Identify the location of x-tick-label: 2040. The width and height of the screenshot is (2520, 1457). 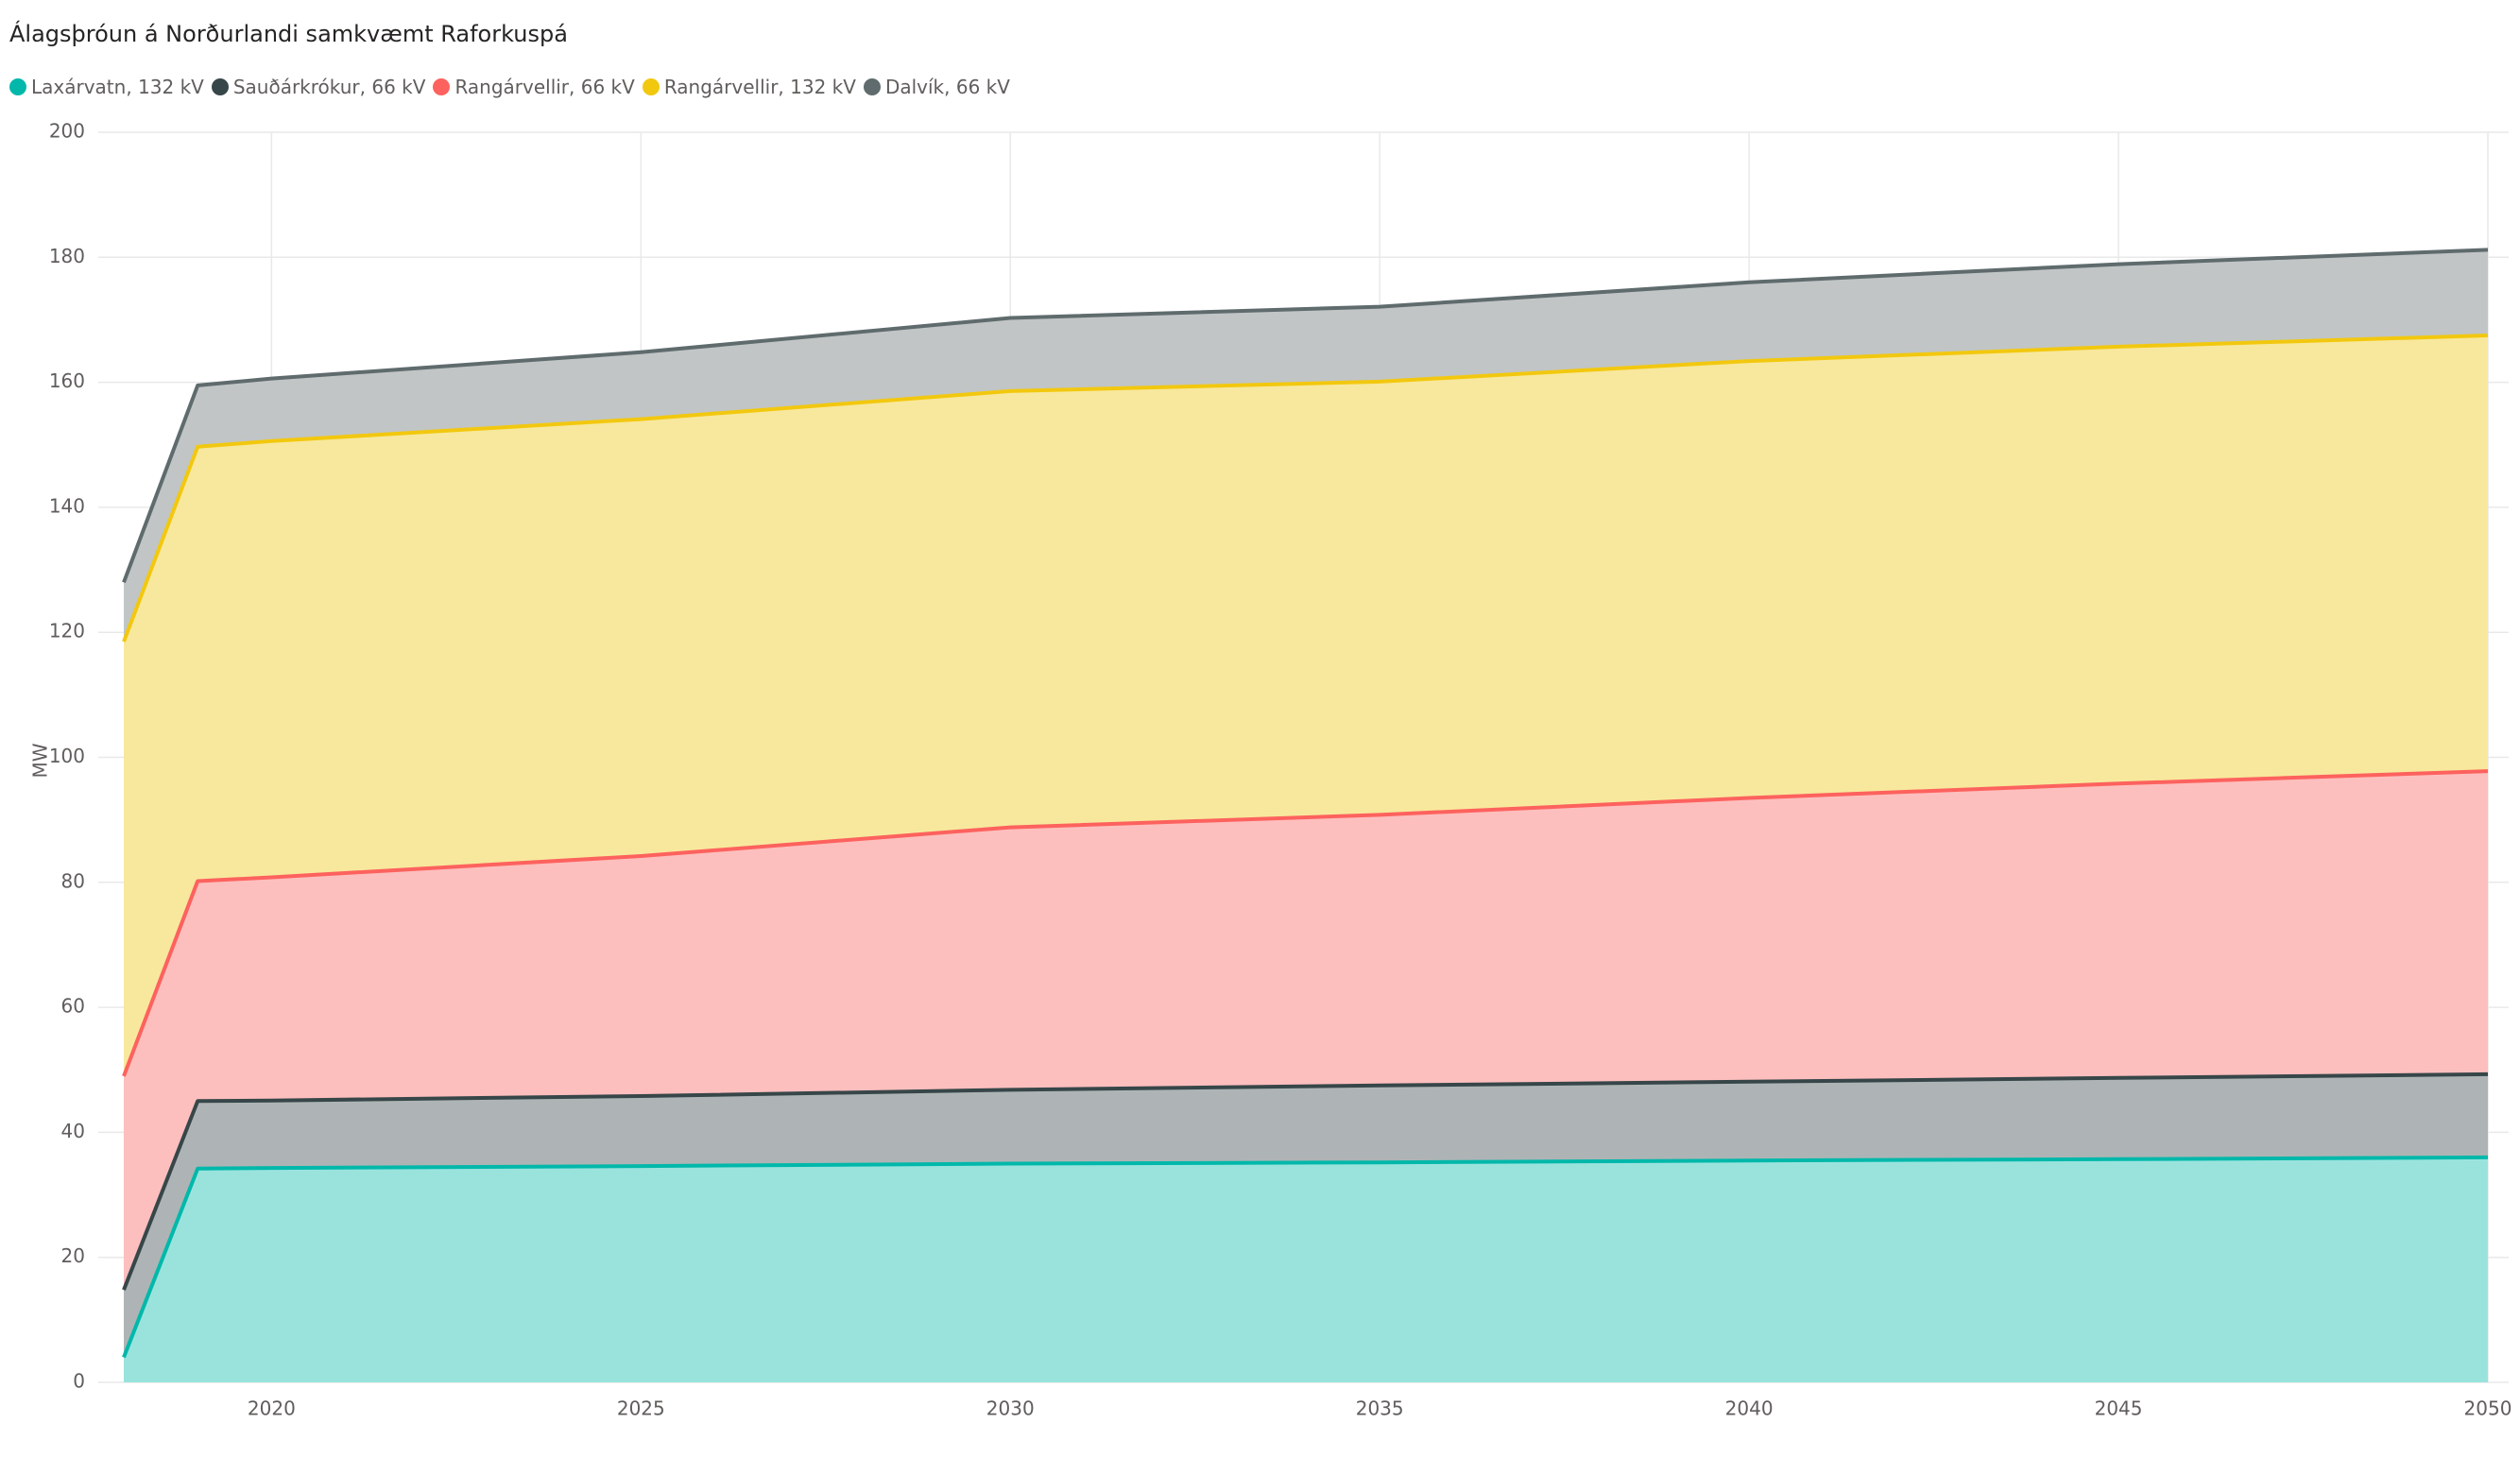
(1749, 1408).